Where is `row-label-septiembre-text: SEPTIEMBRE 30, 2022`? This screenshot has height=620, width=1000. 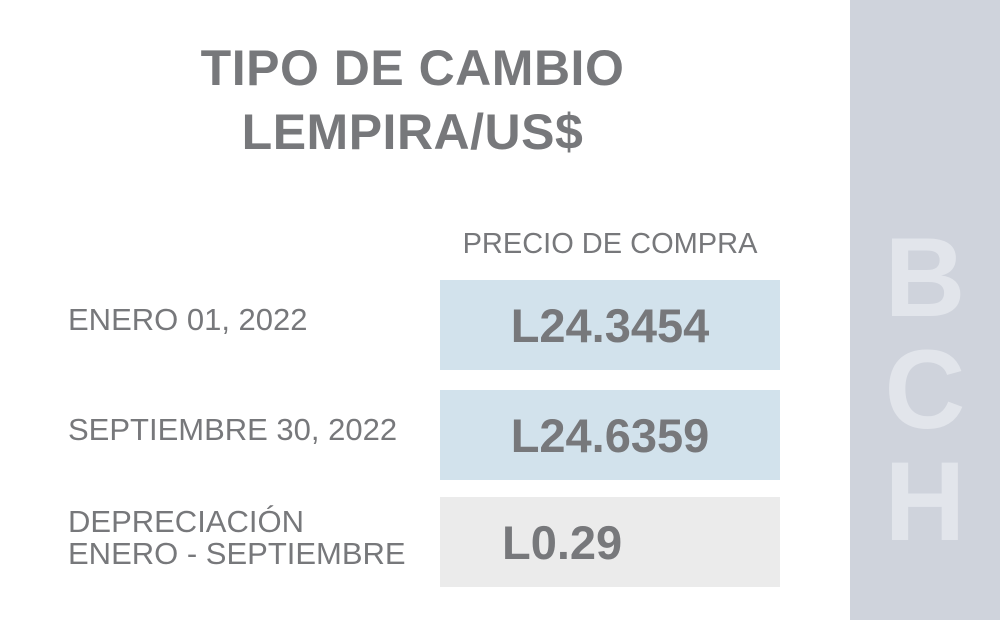
row-label-septiembre-text: SEPTIEMBRE 30, 2022 is located at coordinates (233, 429).